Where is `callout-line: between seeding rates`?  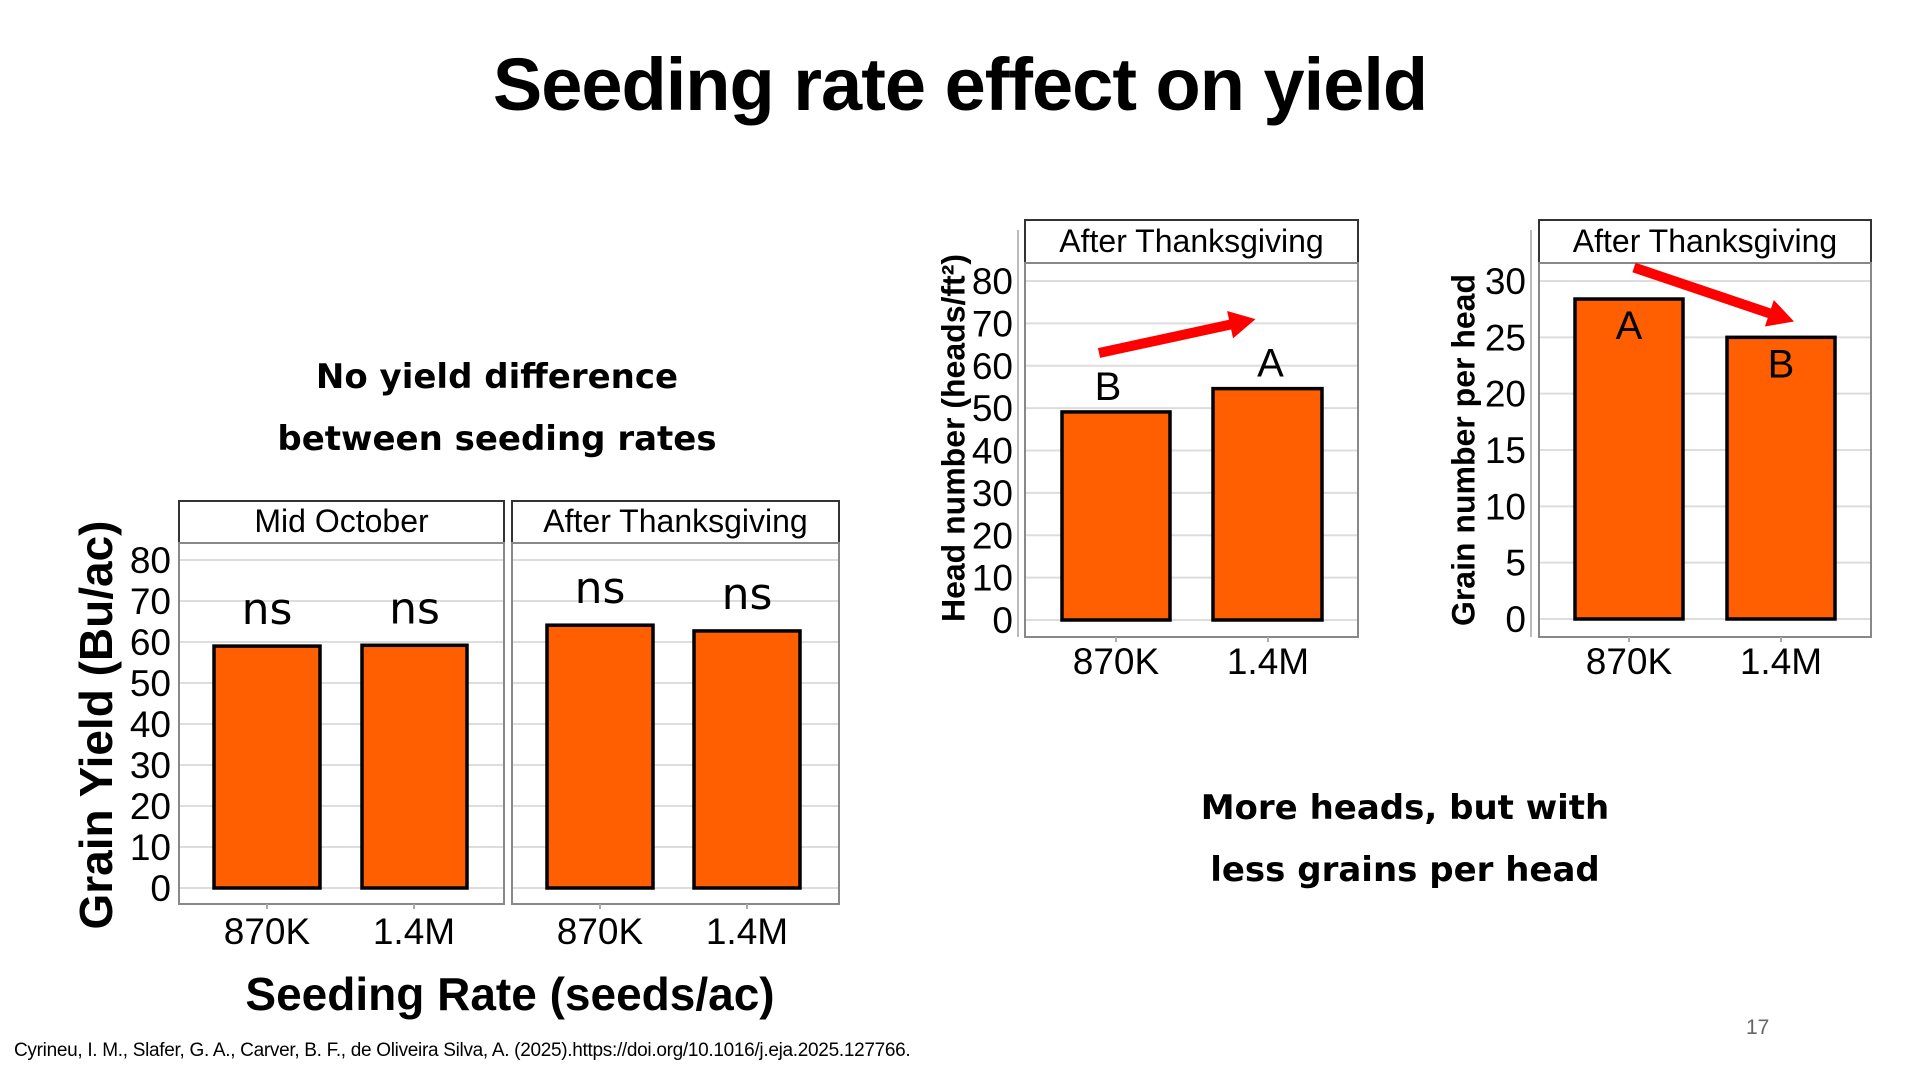 callout-line: between seeding rates is located at coordinates (497, 439).